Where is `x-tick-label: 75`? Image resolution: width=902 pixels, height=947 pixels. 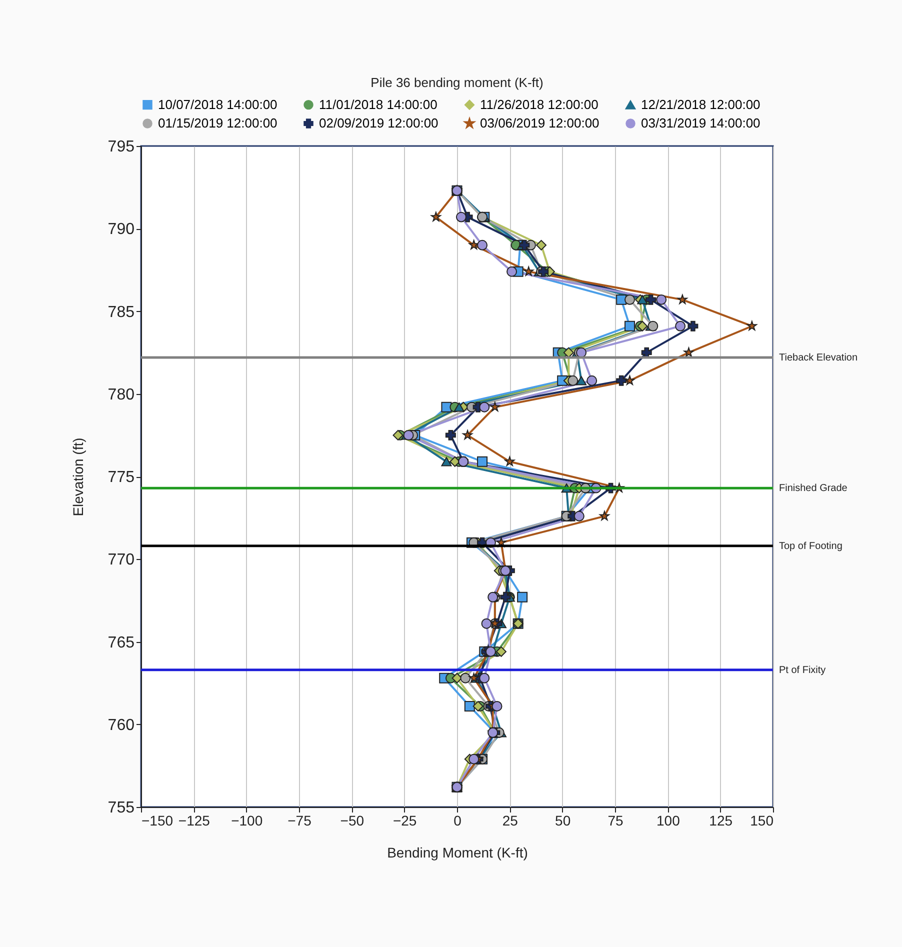
x-tick-label: 75 is located at coordinates (616, 820).